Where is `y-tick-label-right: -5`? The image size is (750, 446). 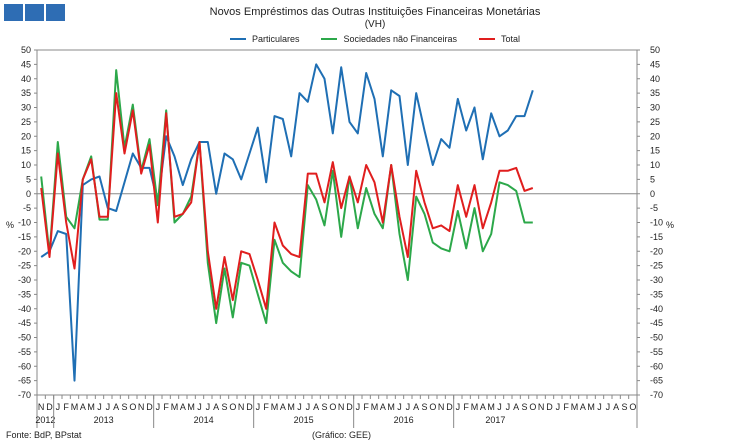 y-tick-label-right: -5 is located at coordinates (654, 208).